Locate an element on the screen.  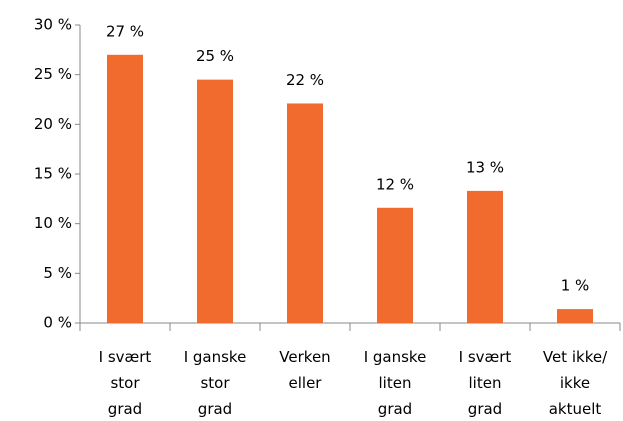
value-label: 13 % is located at coordinates (485, 167).